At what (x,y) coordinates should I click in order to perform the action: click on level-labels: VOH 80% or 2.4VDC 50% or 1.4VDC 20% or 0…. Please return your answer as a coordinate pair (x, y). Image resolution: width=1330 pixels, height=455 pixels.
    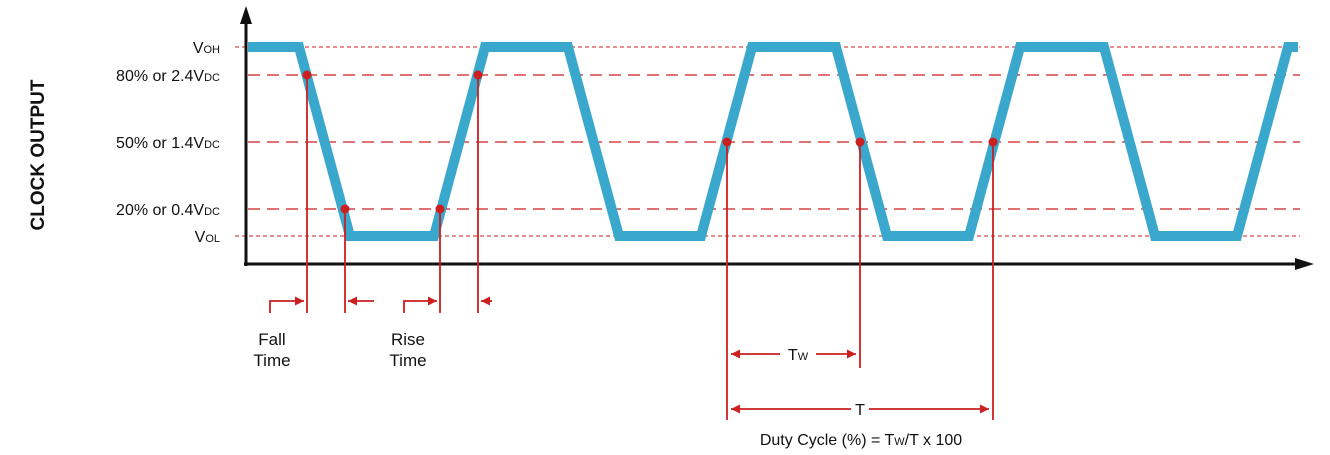
    Looking at the image, I should click on (168, 143).